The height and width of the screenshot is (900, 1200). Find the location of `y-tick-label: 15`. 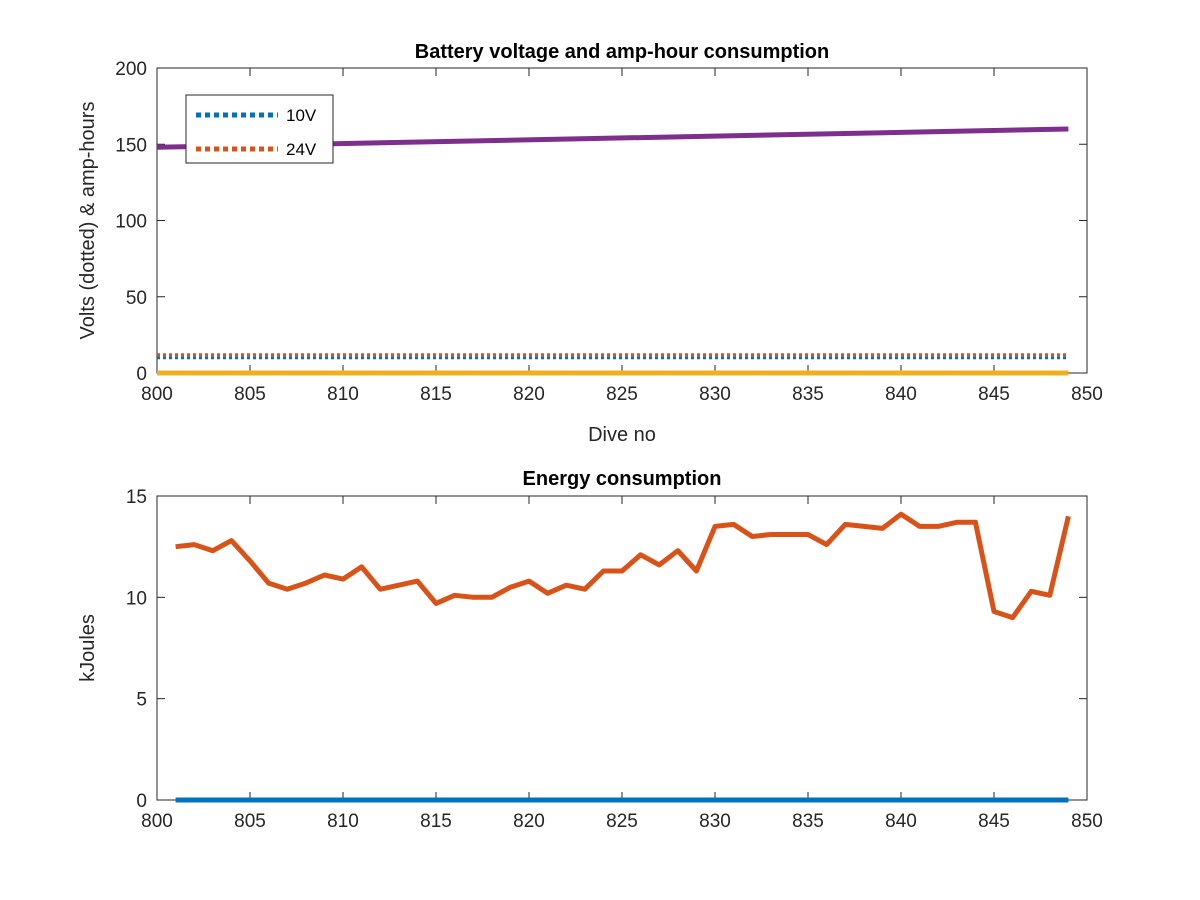

y-tick-label: 15 is located at coordinates (136, 497).